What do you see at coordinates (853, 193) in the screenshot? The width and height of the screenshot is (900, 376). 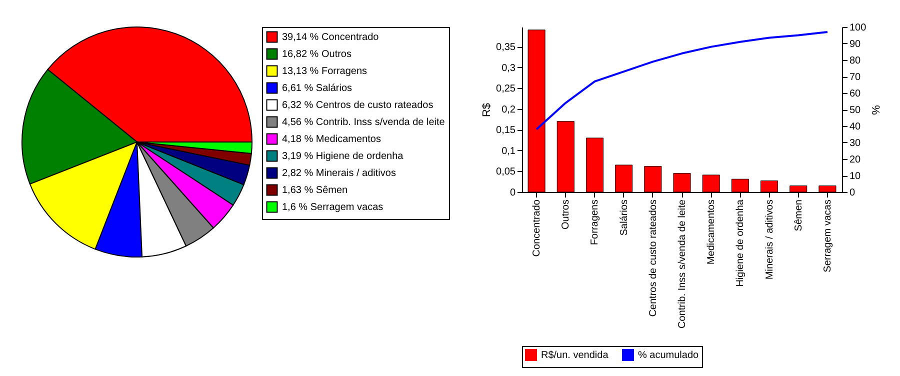 I see `y2-tick-label: 0` at bounding box center [853, 193].